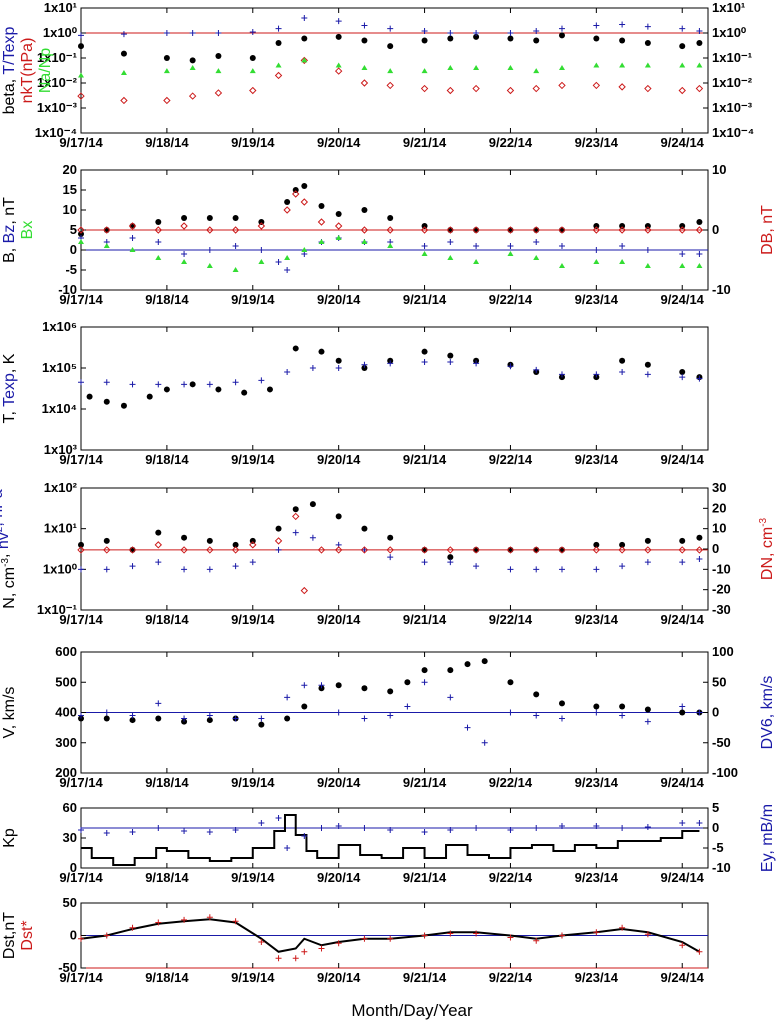 Image resolution: width=783 pixels, height=1024 pixels. I want to click on y-tick-label: 1x10⁰, so click(60, 568).